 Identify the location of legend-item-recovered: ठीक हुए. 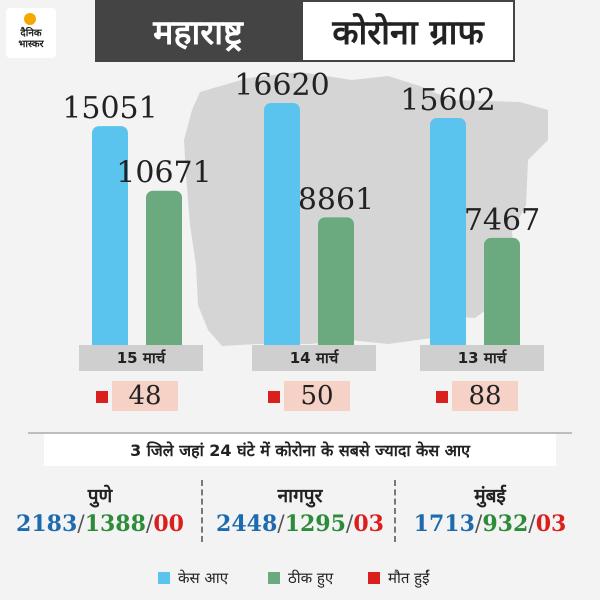
(300, 578).